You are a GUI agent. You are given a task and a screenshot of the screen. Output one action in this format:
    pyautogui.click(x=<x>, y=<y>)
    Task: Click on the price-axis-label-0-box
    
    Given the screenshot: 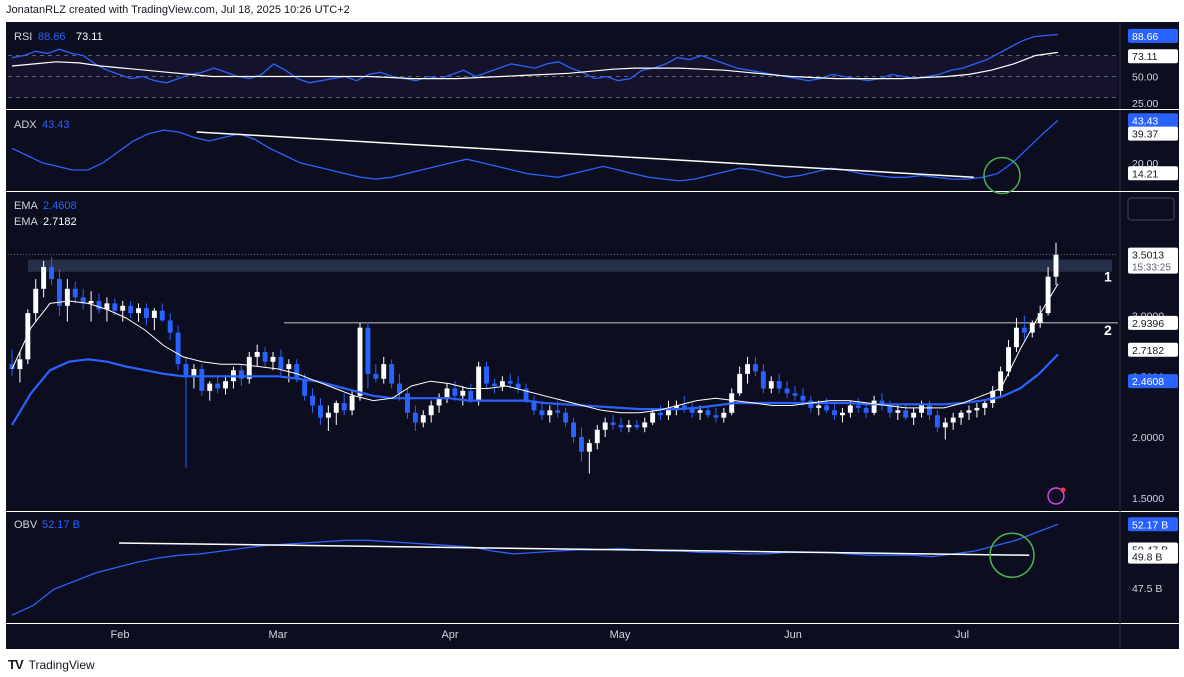 What is the action you would take?
    pyautogui.click(x=1153, y=260)
    